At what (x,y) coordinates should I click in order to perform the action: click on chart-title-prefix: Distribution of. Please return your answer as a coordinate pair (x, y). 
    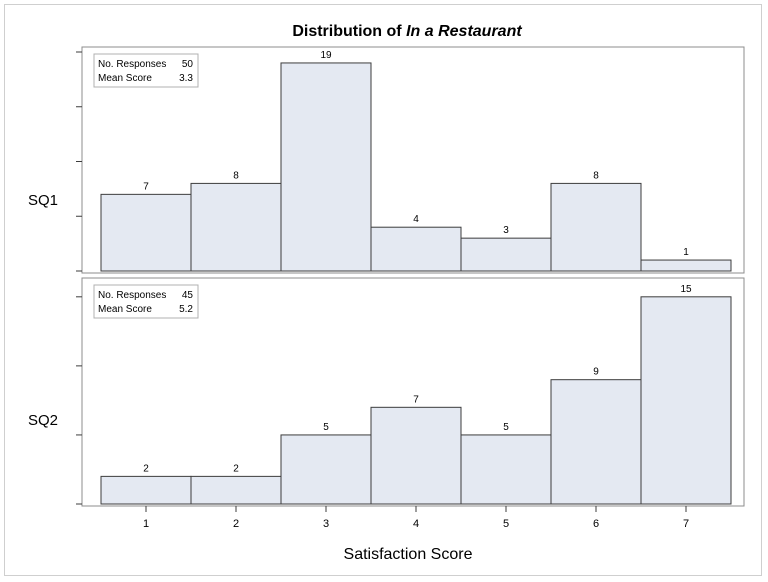
    Looking at the image, I should click on (349, 31).